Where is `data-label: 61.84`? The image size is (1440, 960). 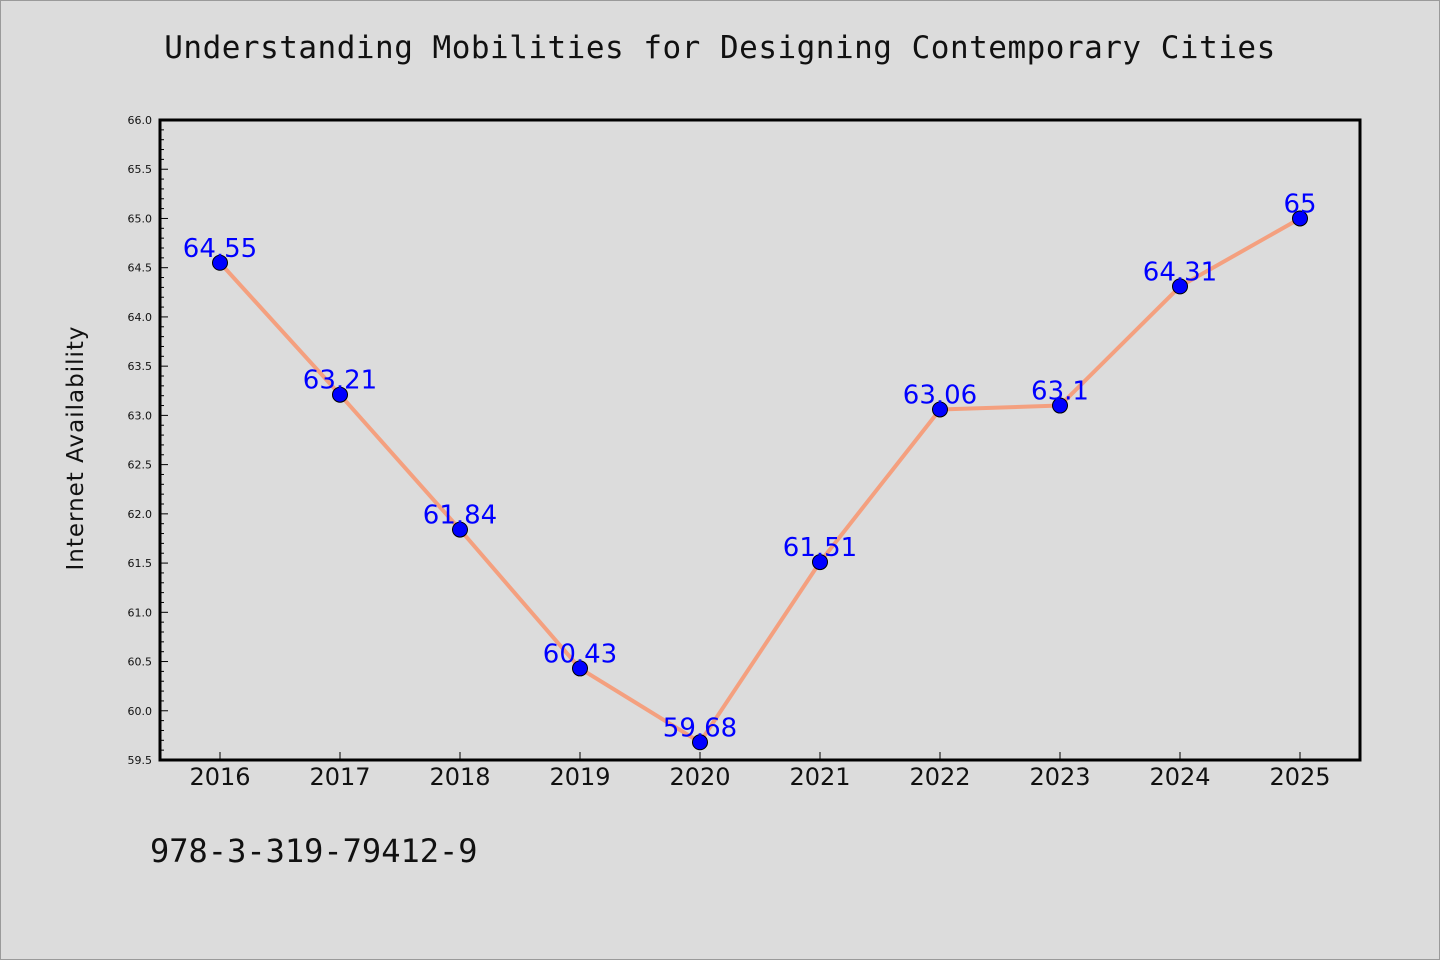
data-label: 61.84 is located at coordinates (460, 516).